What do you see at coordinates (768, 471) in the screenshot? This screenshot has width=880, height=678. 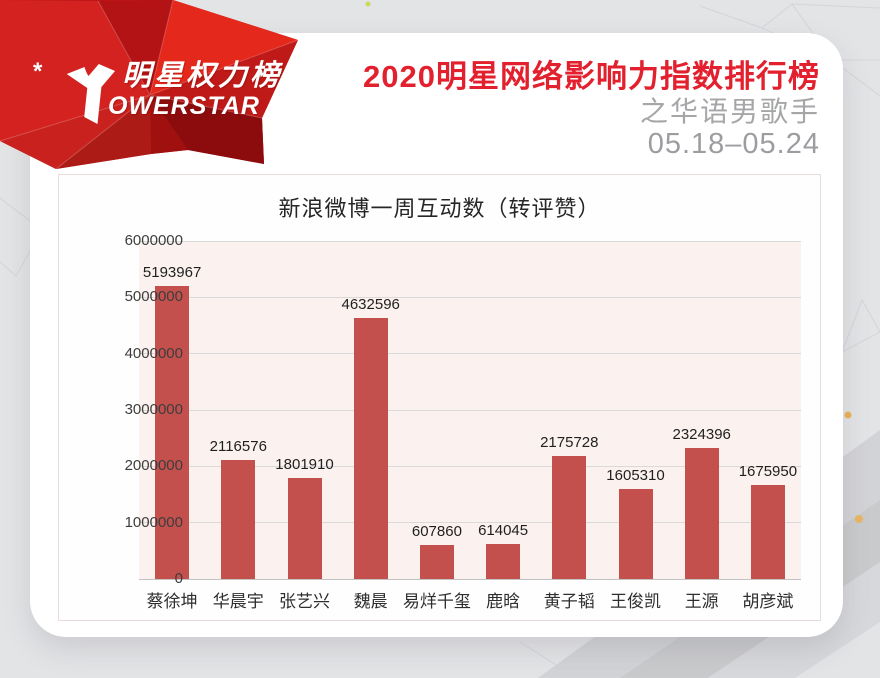 I see `bar-value-label: 1675950` at bounding box center [768, 471].